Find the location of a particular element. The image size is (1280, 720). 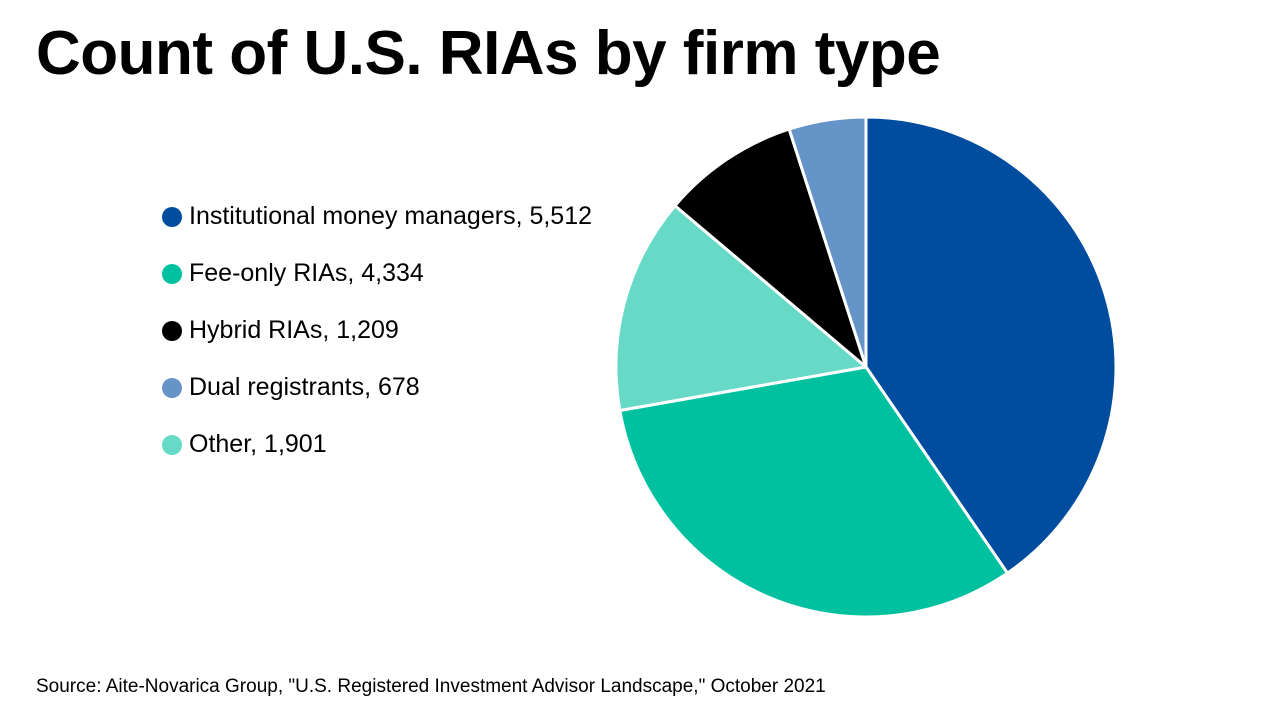

legend-item: Hybrid RIAs, 1,209 is located at coordinates (377, 330).